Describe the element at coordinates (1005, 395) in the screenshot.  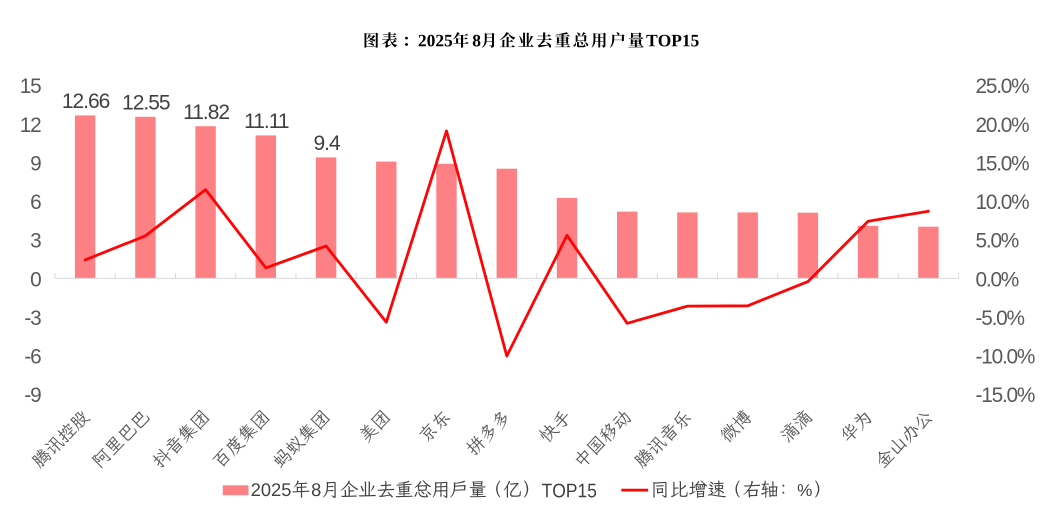
I see `svg-text: -15.0%` at that location.